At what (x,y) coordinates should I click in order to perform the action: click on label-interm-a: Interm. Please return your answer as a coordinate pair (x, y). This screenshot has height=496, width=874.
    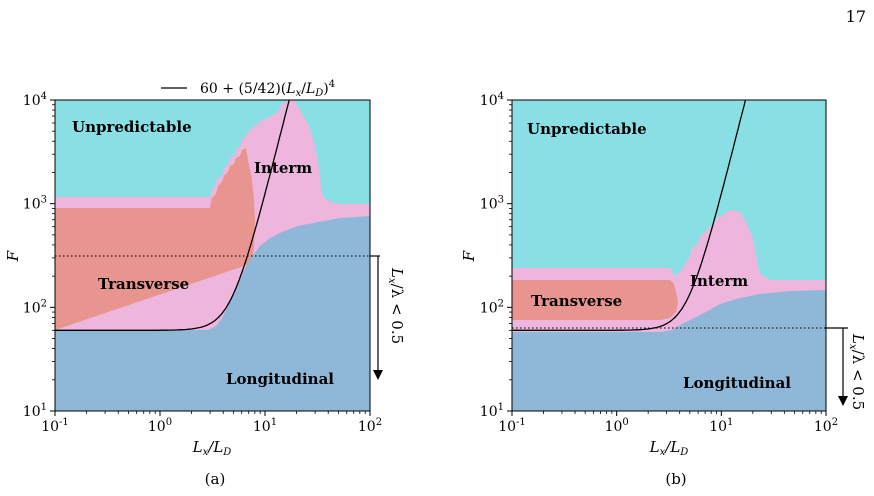
    Looking at the image, I should click on (283, 168).